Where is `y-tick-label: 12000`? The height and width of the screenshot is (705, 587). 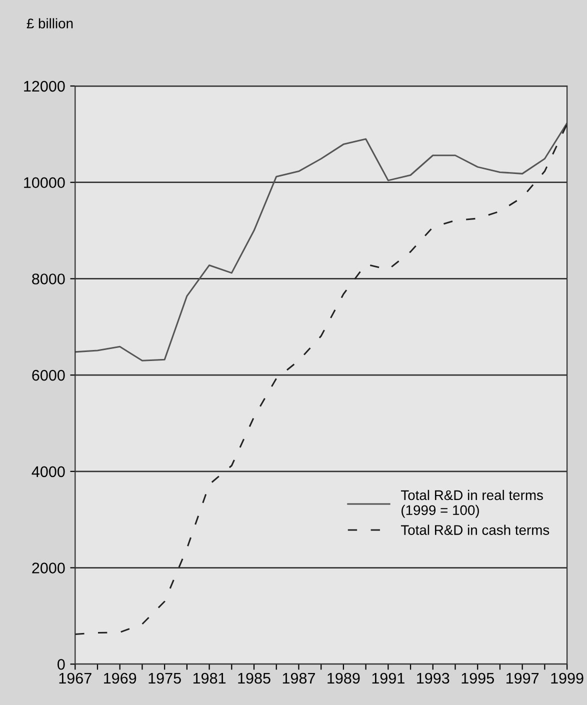
y-tick-label: 12000 is located at coordinates (44, 86).